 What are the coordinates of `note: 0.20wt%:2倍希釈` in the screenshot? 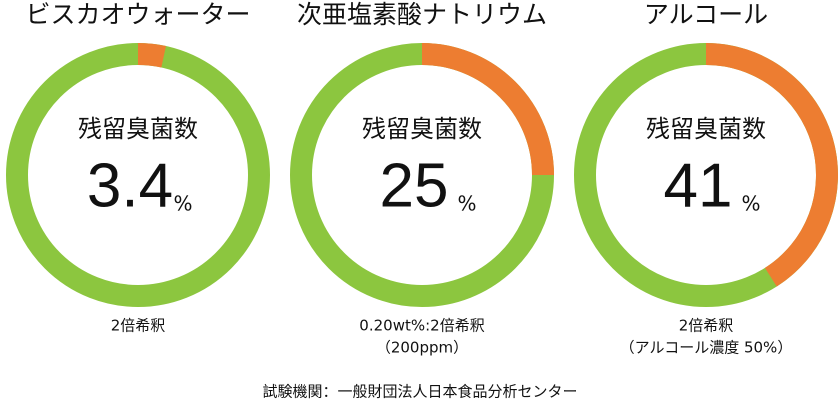 It's located at (421, 326).